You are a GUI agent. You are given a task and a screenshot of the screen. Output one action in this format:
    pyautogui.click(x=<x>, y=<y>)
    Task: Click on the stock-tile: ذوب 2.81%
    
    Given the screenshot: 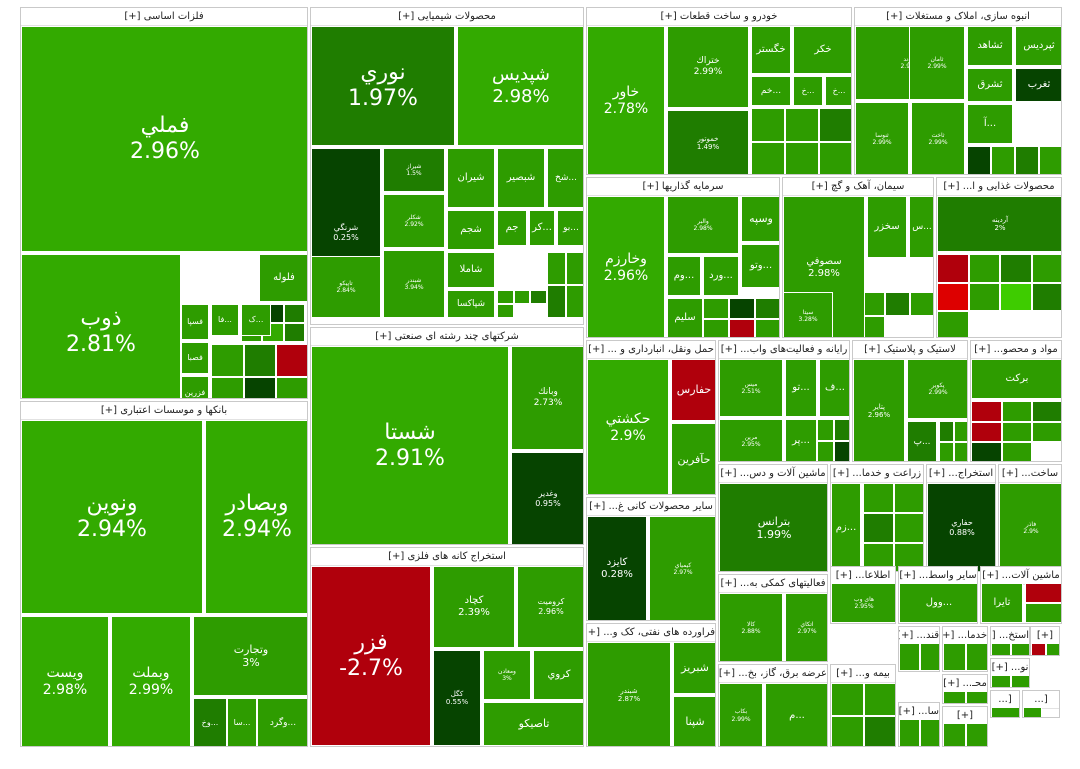 What is the action you would take?
    pyautogui.click(x=101, y=326)
    